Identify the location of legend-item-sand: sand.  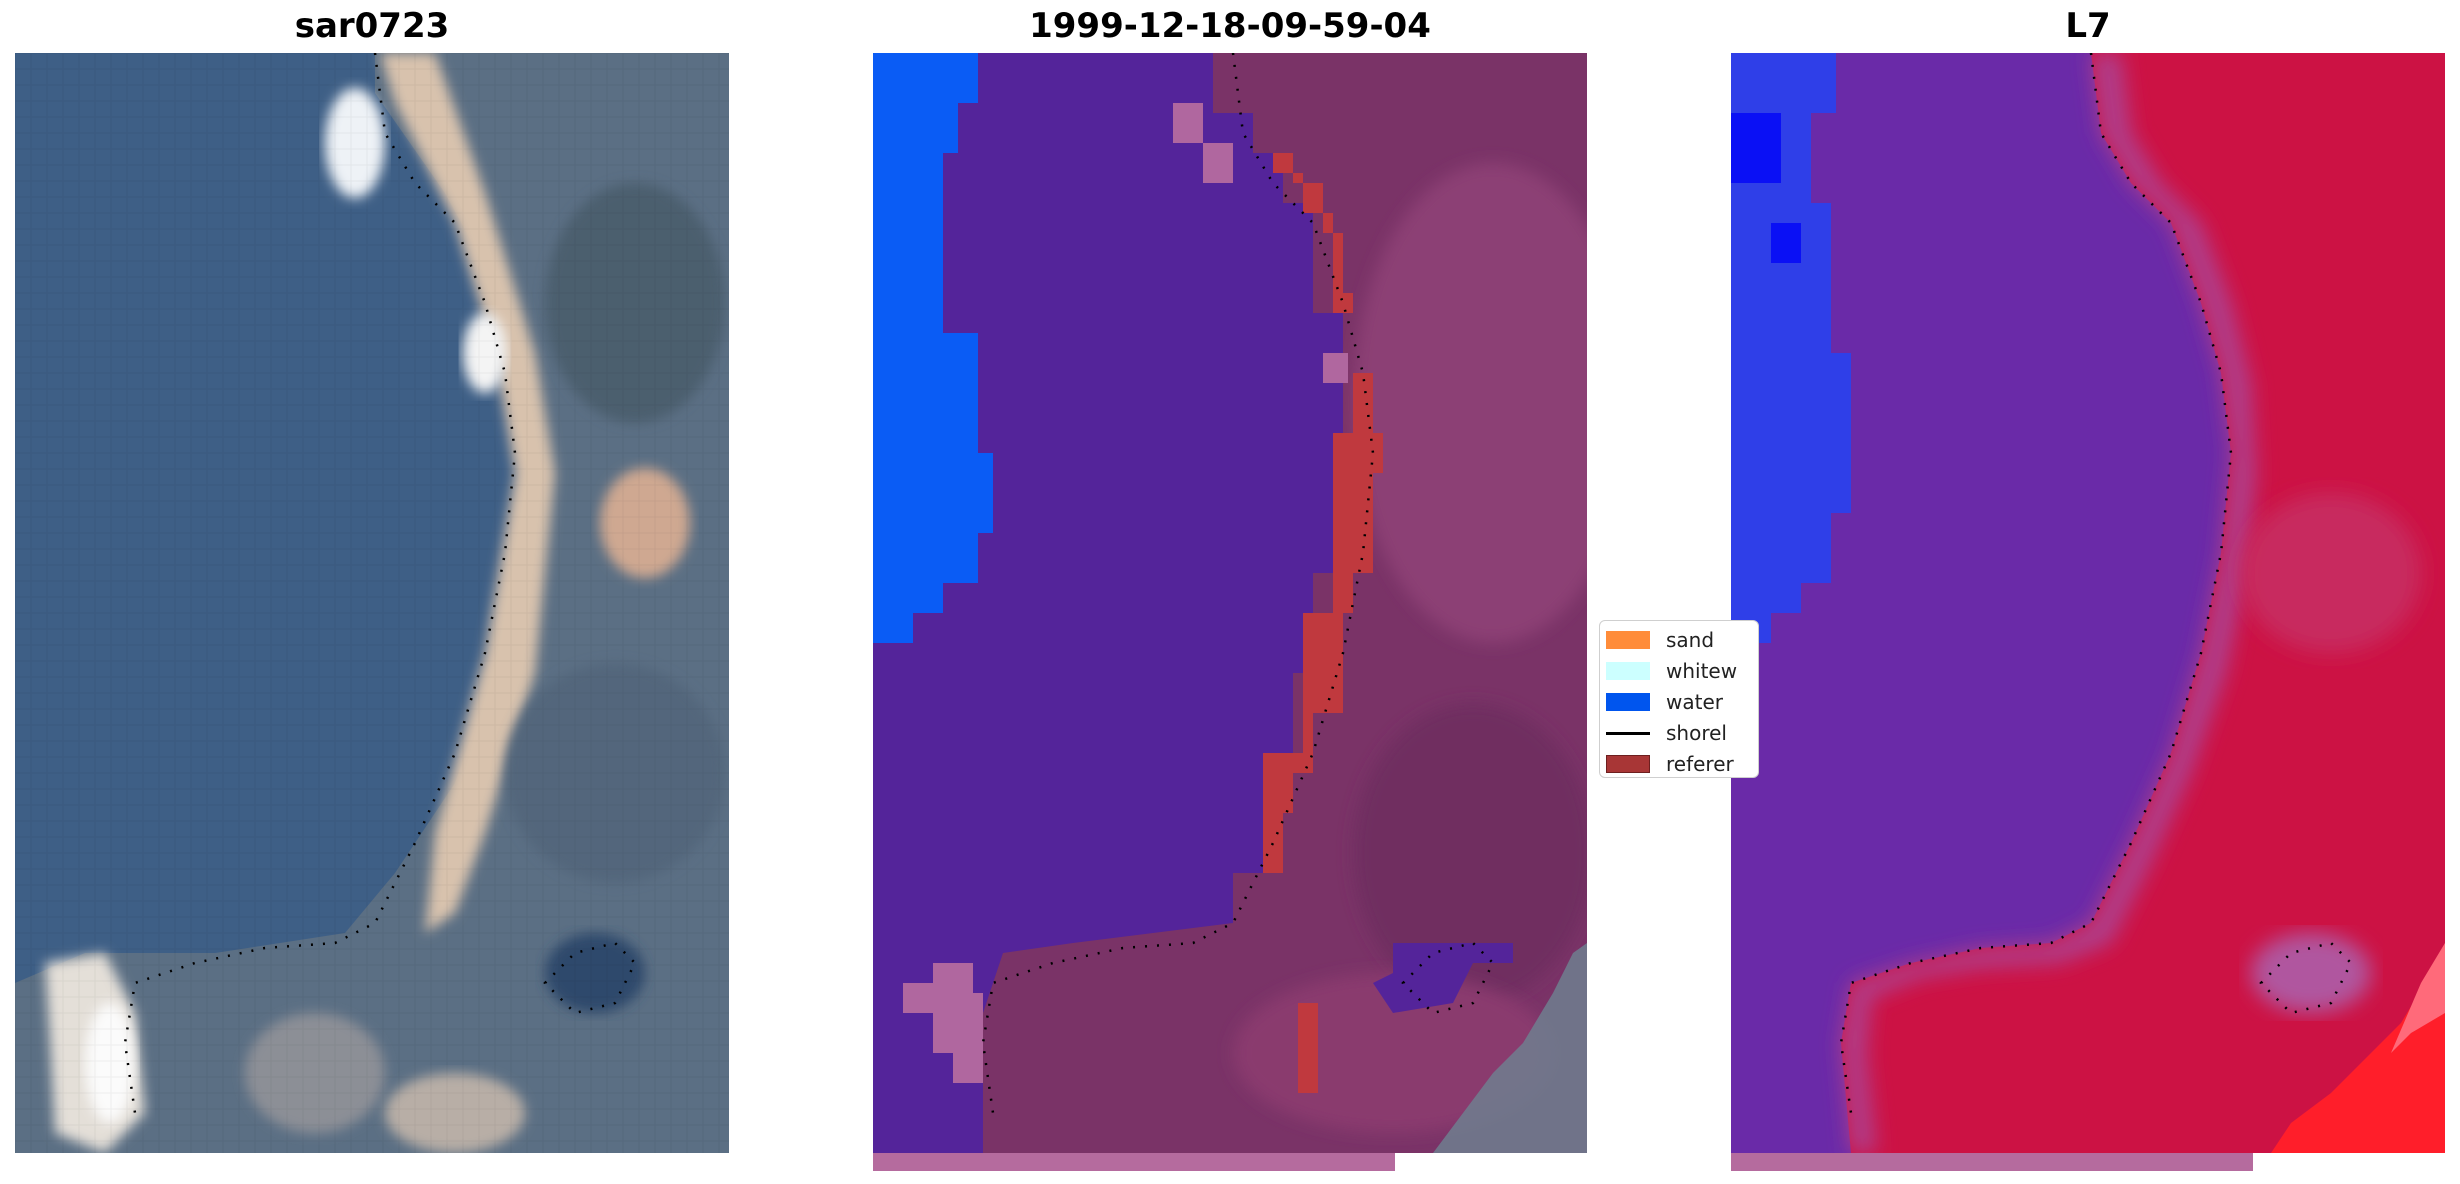
(1660, 640).